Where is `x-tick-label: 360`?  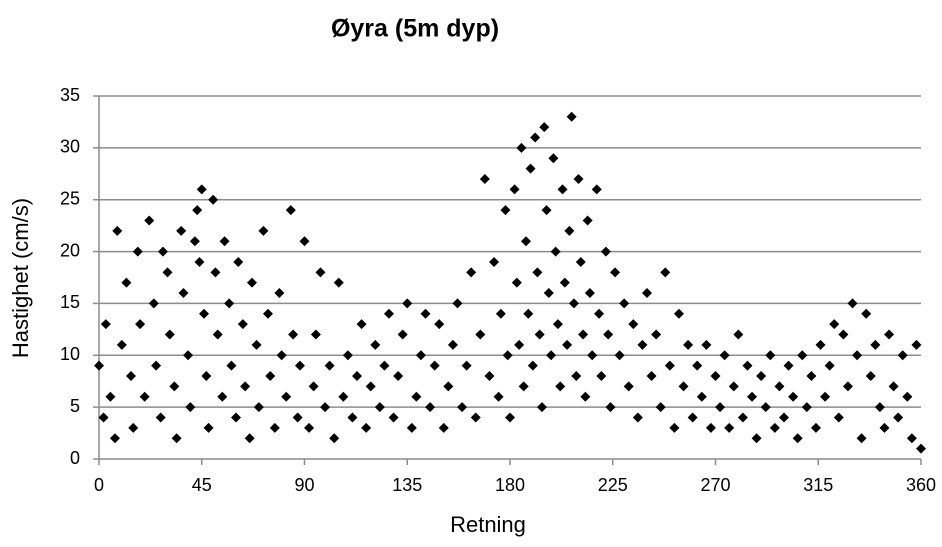
x-tick-label: 360 is located at coordinates (921, 485).